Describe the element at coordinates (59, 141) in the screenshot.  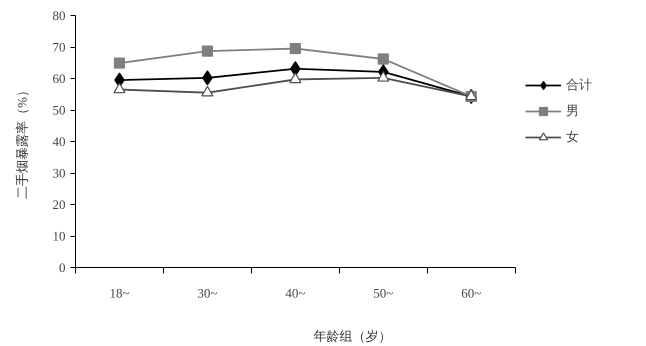
I see `y-tick-label: 40` at that location.